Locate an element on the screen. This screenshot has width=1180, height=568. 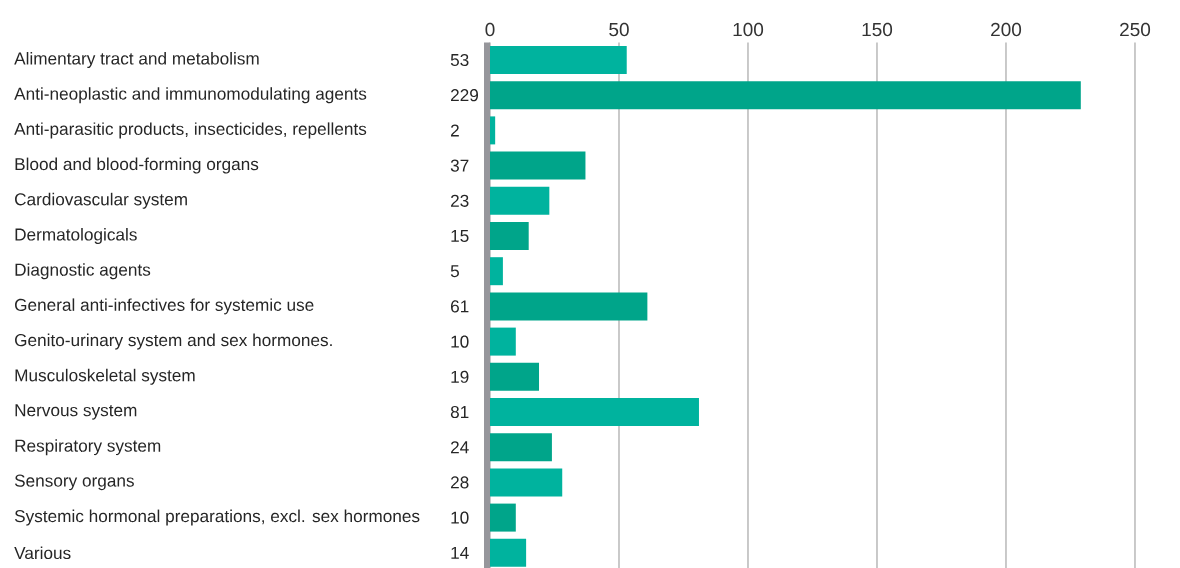
y-tick-label: Blood and blood-forming organs is located at coordinates (137, 165).